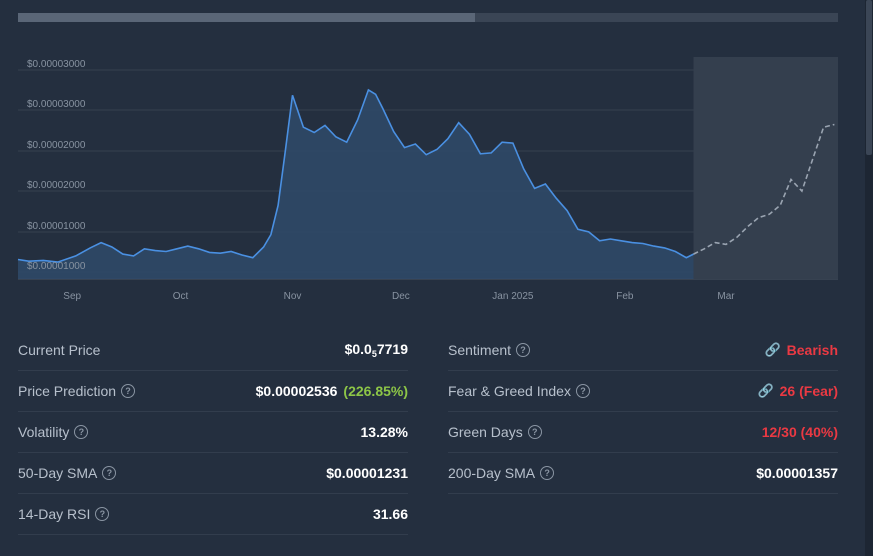  Describe the element at coordinates (485, 432) in the screenshot. I see `stat-label: Green Days` at that location.